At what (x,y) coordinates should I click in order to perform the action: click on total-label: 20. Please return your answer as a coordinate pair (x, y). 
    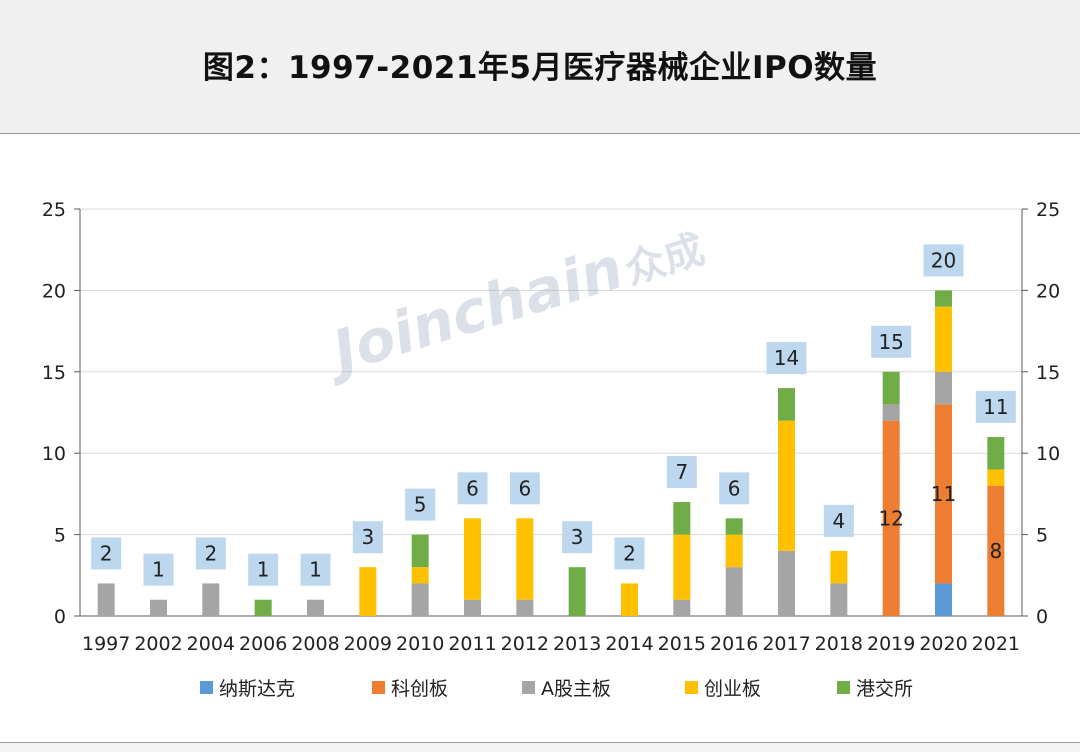
    Looking at the image, I should click on (943, 260).